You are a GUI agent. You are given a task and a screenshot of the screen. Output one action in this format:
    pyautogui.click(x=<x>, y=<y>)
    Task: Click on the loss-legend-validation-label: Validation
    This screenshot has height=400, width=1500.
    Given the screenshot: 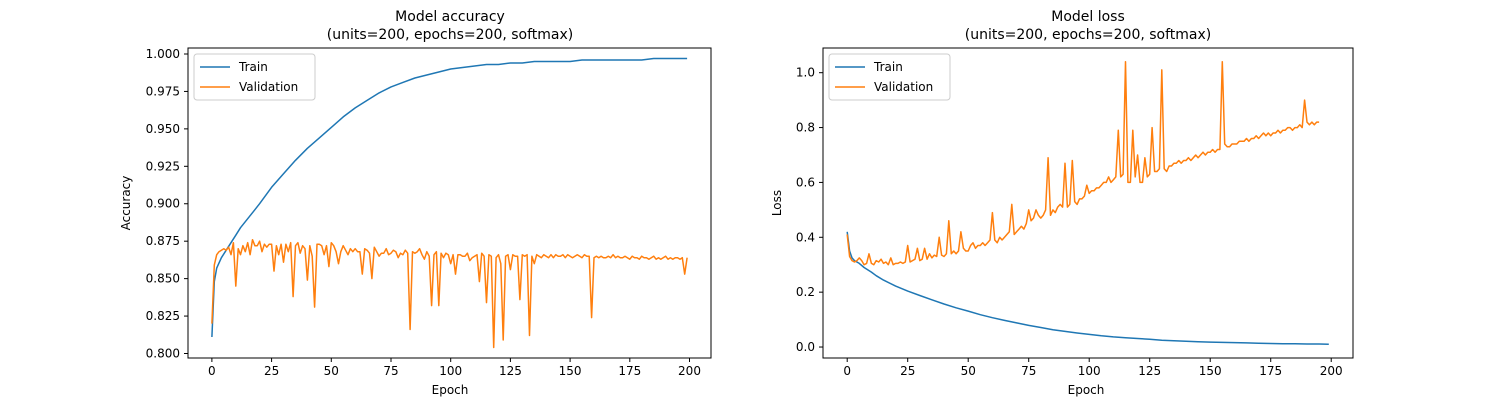 What is the action you would take?
    pyautogui.click(x=903, y=87)
    